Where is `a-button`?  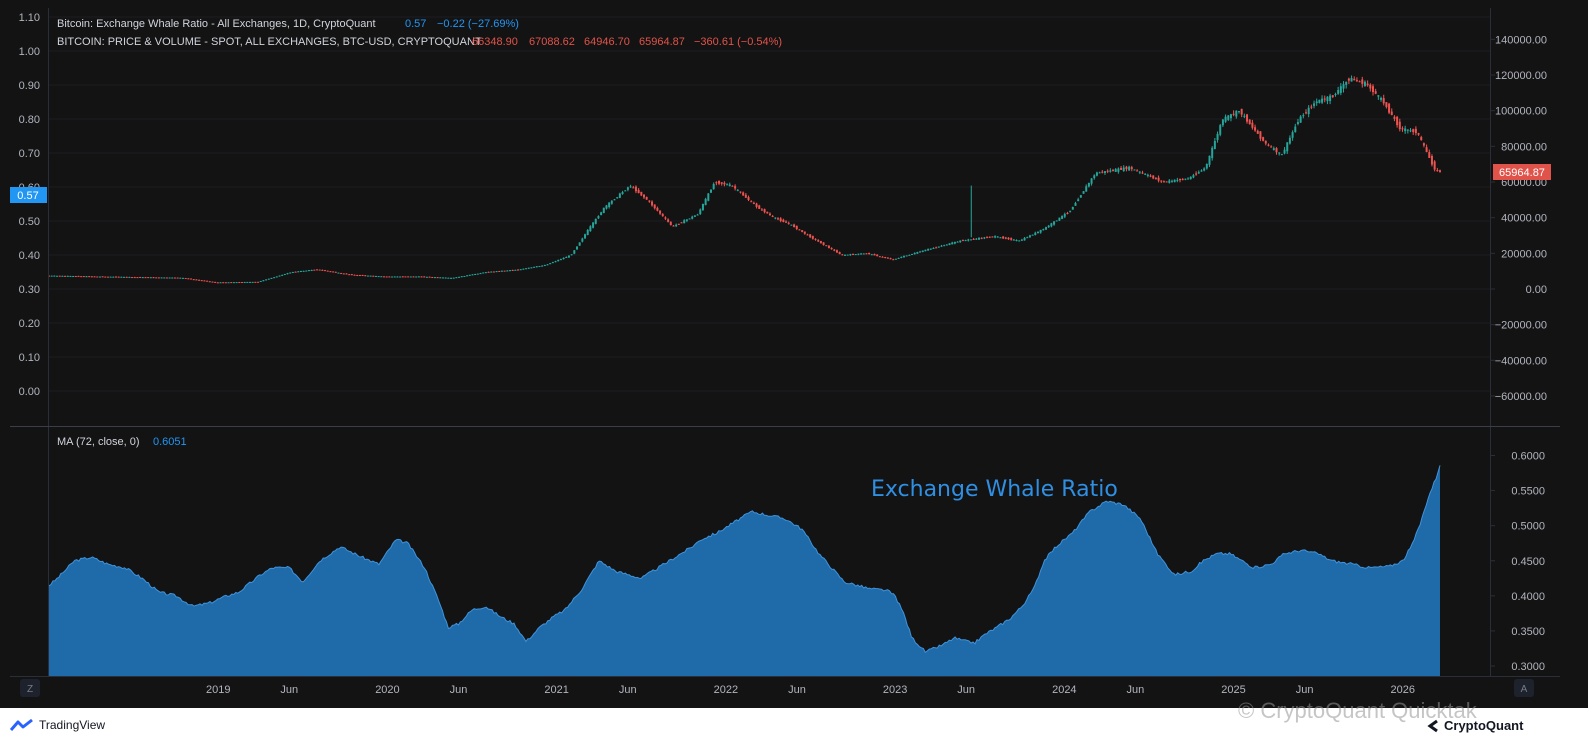 a-button is located at coordinates (1524, 688).